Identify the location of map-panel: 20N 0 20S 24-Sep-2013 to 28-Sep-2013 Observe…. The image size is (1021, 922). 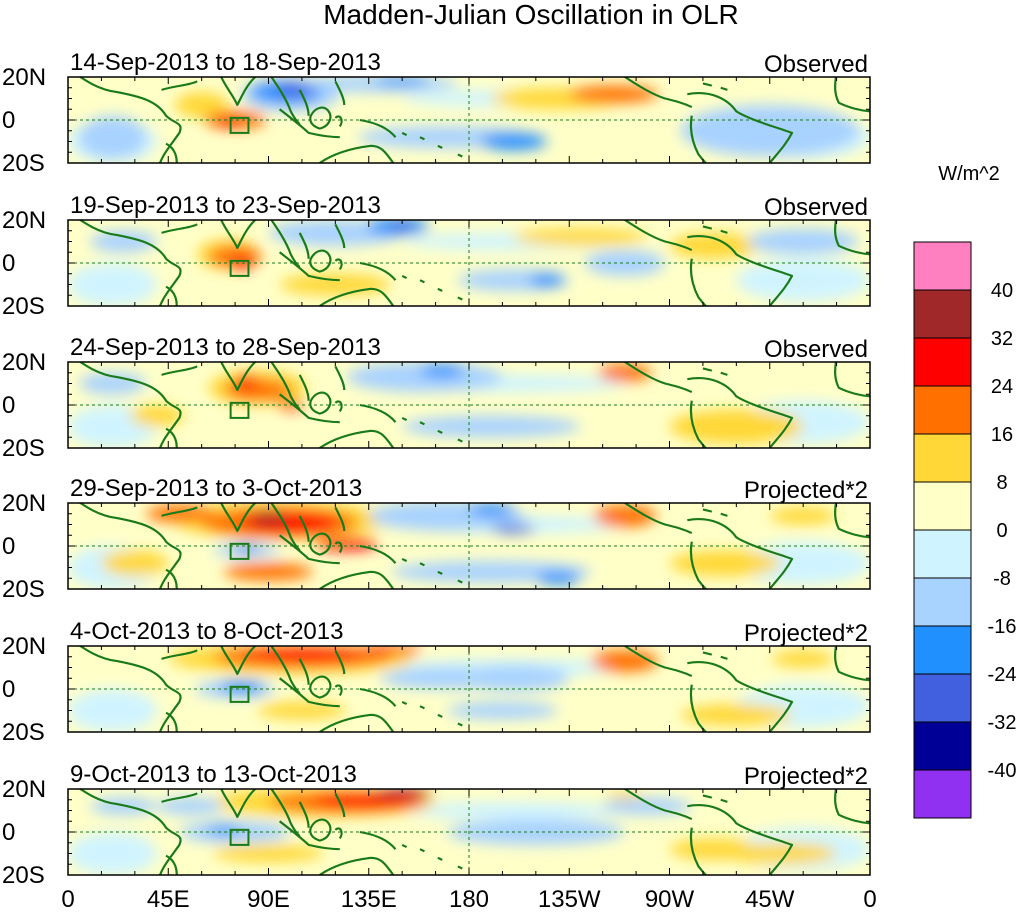
(436, 398).